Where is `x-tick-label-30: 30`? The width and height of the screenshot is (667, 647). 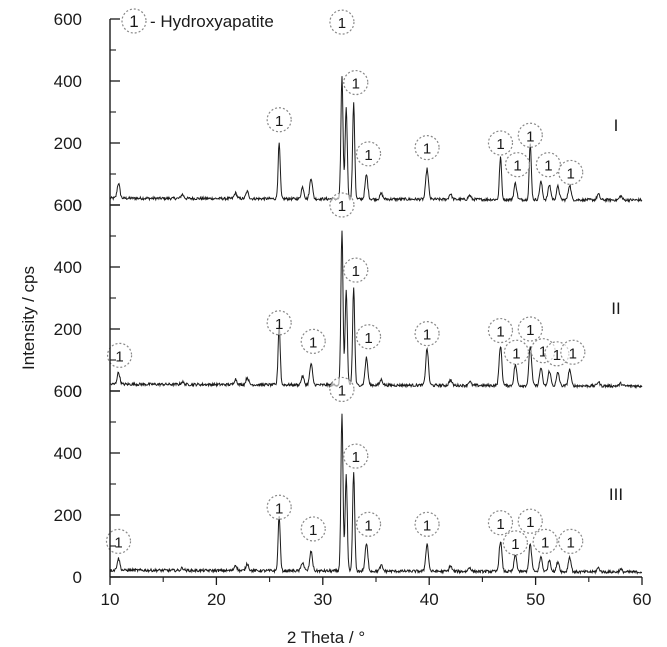 x-tick-label-30: 30 is located at coordinates (322, 599).